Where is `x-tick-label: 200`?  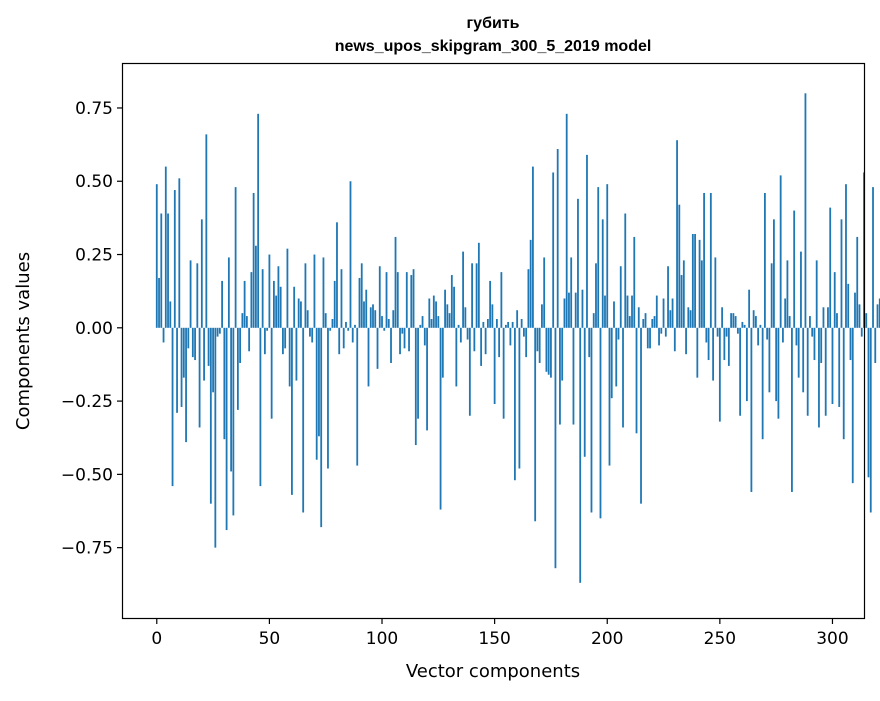 x-tick-label: 200 is located at coordinates (607, 639).